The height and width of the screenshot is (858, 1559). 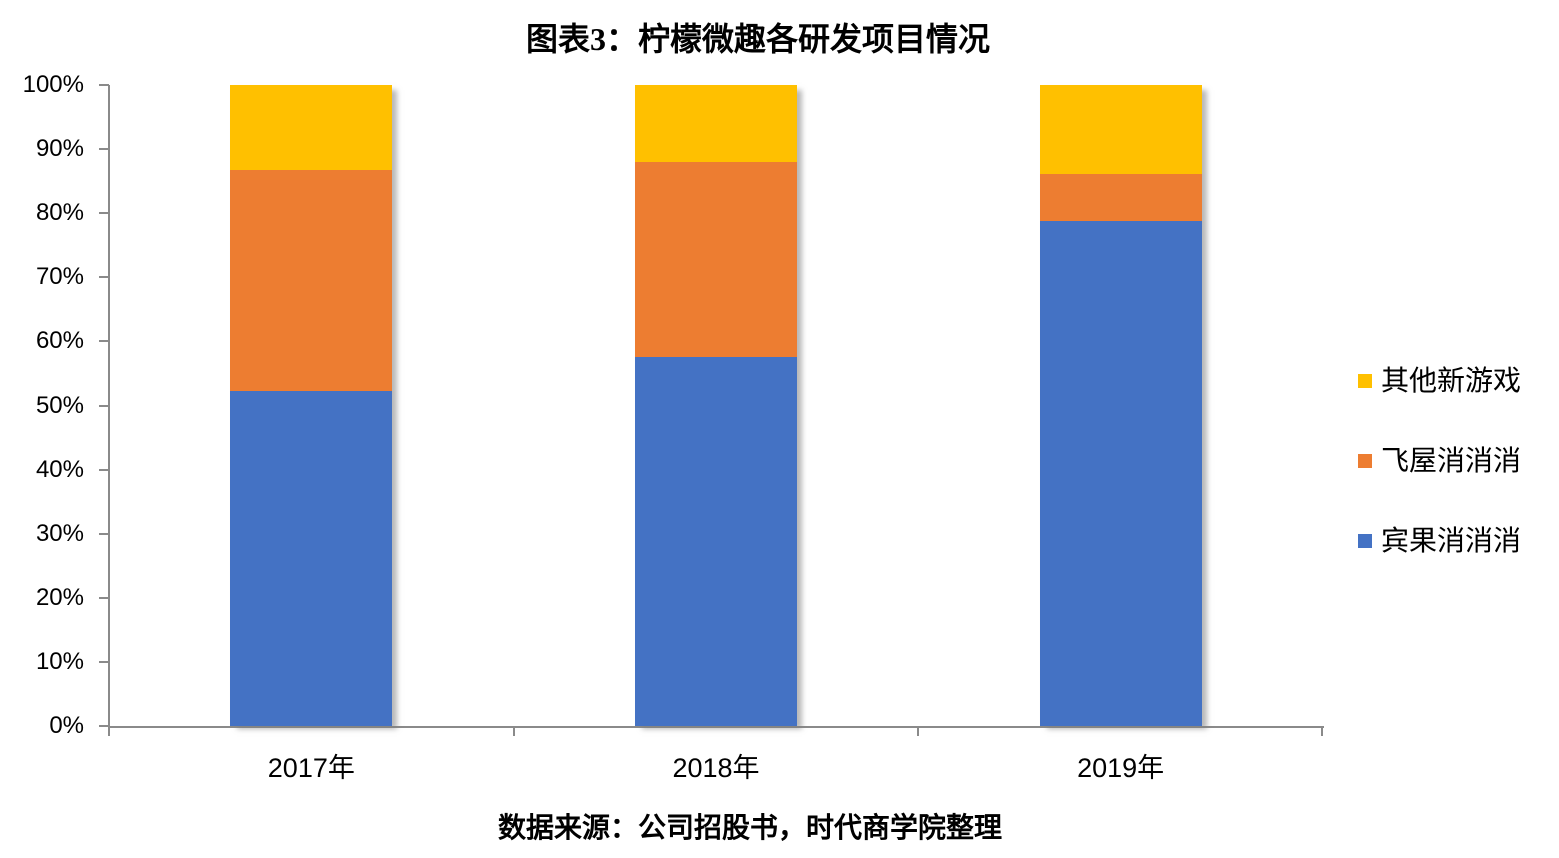 What do you see at coordinates (750, 828) in the screenshot?
I see `source-note: 数据来源：公司招股书，时代商学院整理` at bounding box center [750, 828].